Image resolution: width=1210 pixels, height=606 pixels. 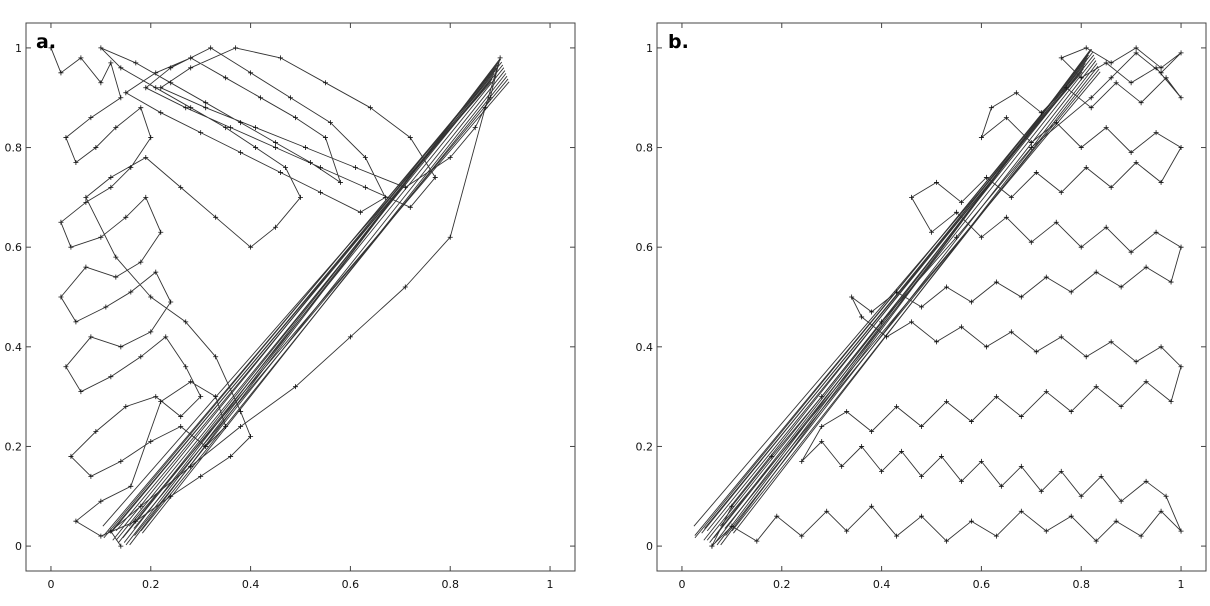 I want to click on x-tick-label: 0.8, so click(x=1081, y=584).